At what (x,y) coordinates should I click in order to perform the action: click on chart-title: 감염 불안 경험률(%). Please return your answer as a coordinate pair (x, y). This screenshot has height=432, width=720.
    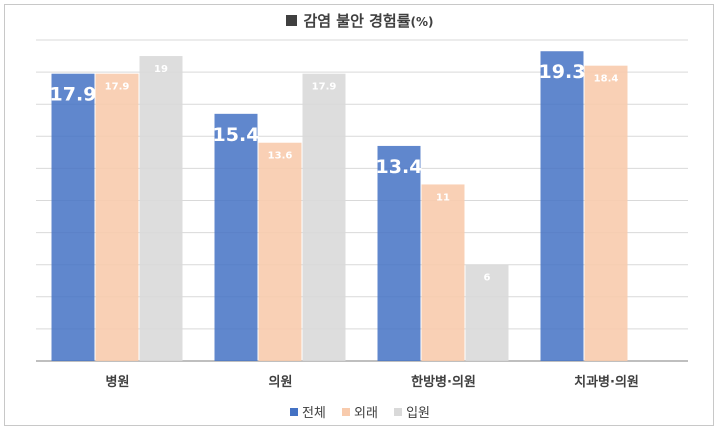
    Looking at the image, I should click on (360, 20).